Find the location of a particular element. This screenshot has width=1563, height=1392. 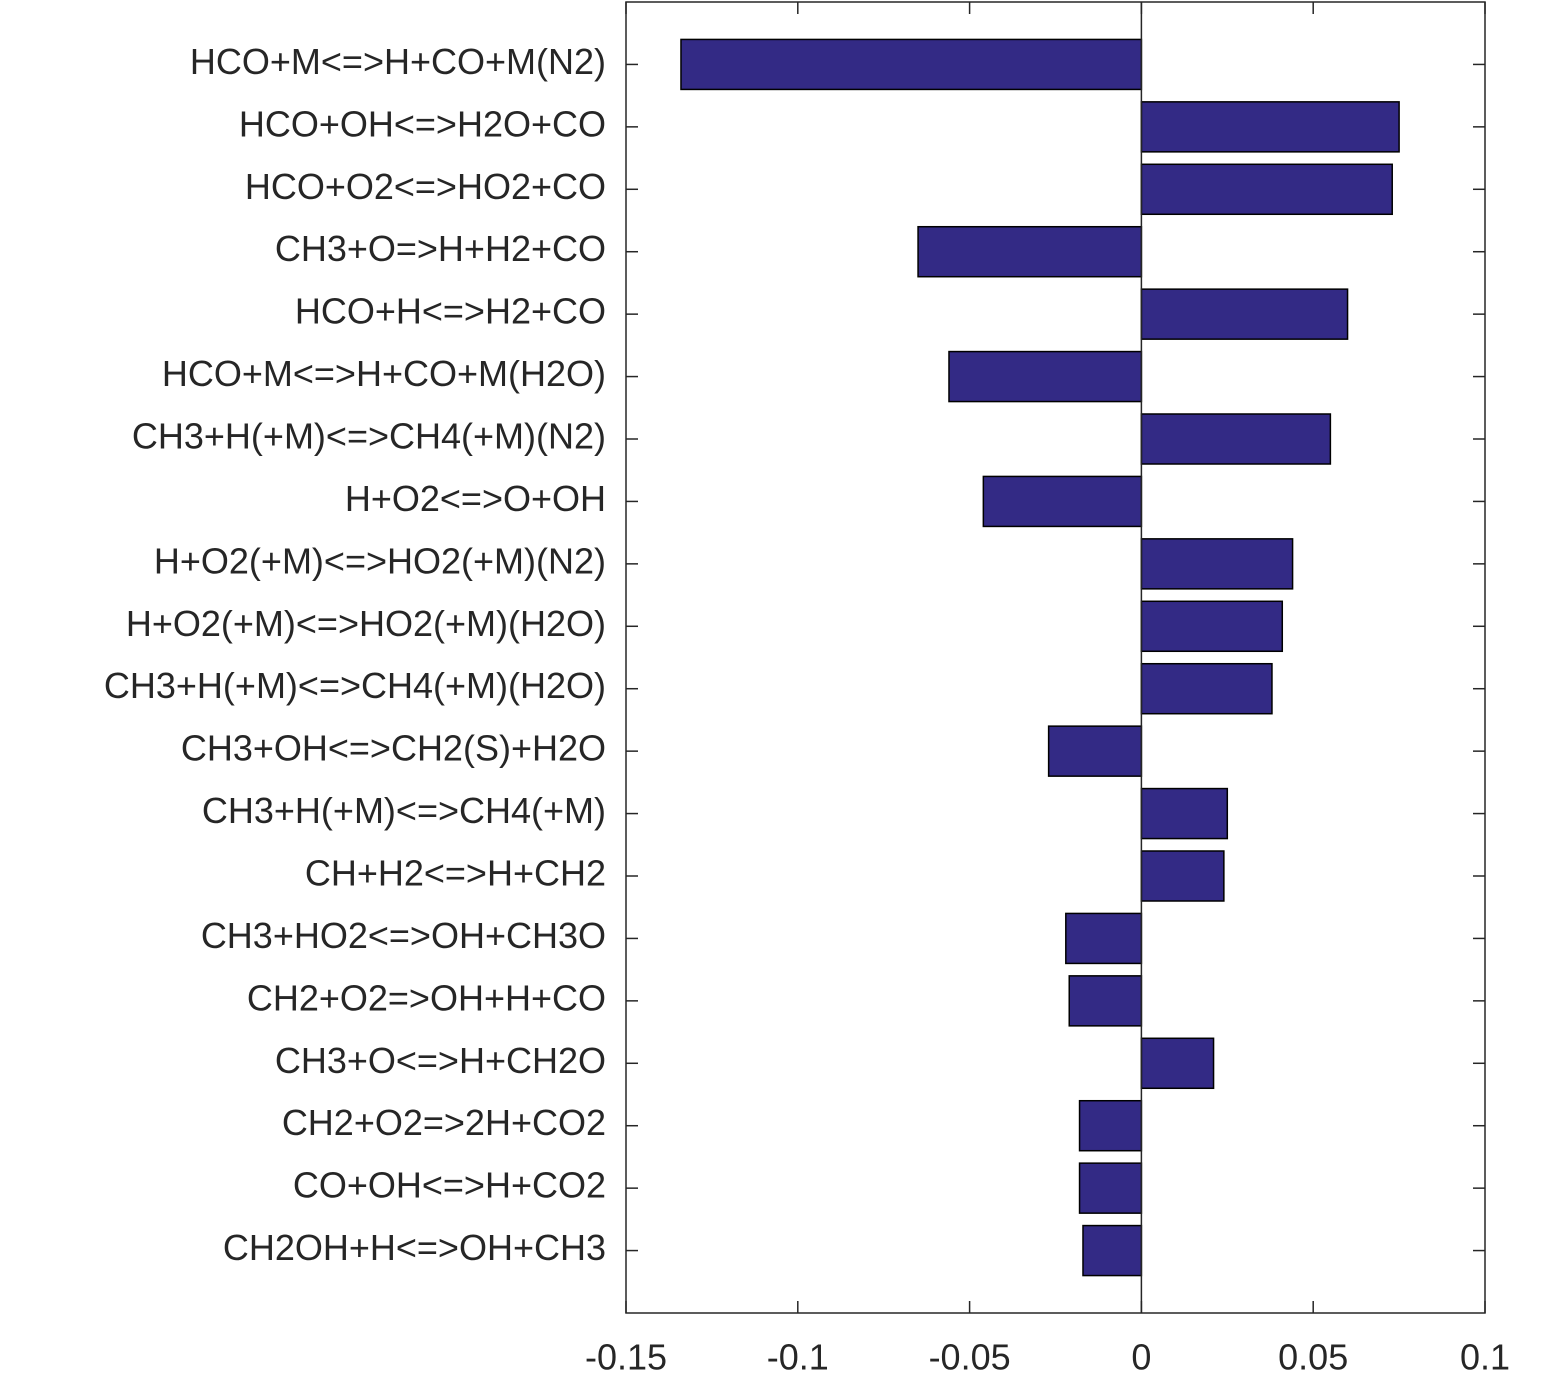

x-tick-label: -0.15 is located at coordinates (626, 1357).